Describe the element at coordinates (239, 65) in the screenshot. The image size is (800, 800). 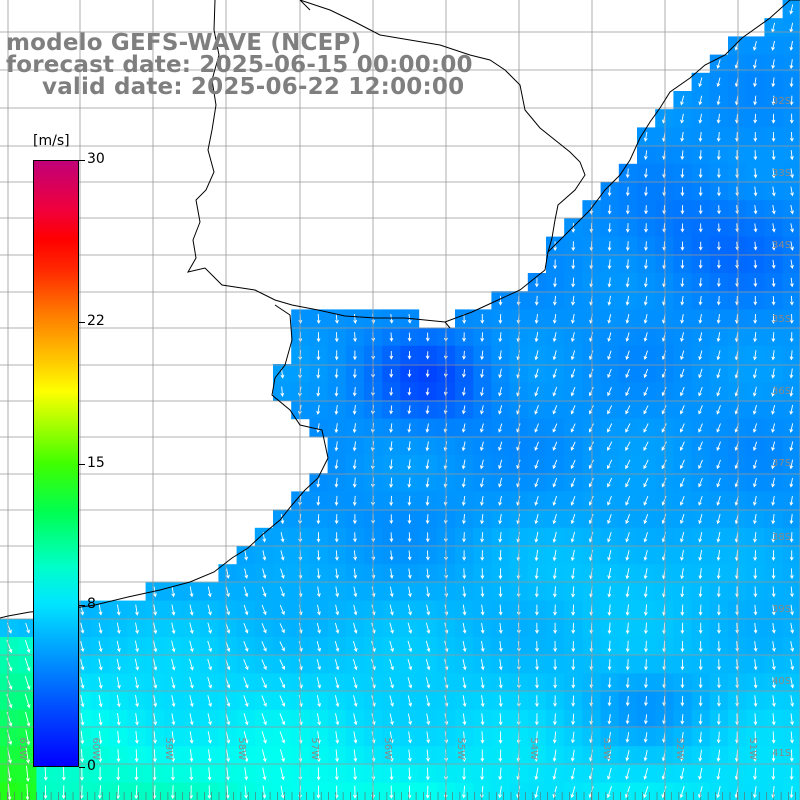
I see `forecast-date: forecast date: 2025-06-15 00:00:00` at that location.